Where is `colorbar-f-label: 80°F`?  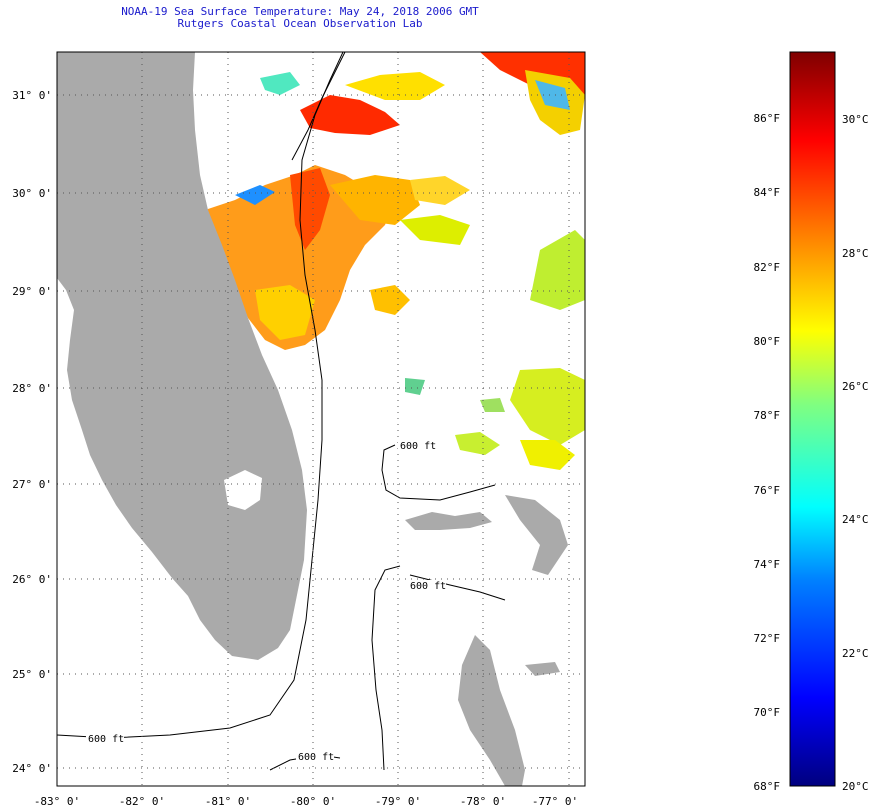
colorbar-f-label: 80°F is located at coordinates (767, 341).